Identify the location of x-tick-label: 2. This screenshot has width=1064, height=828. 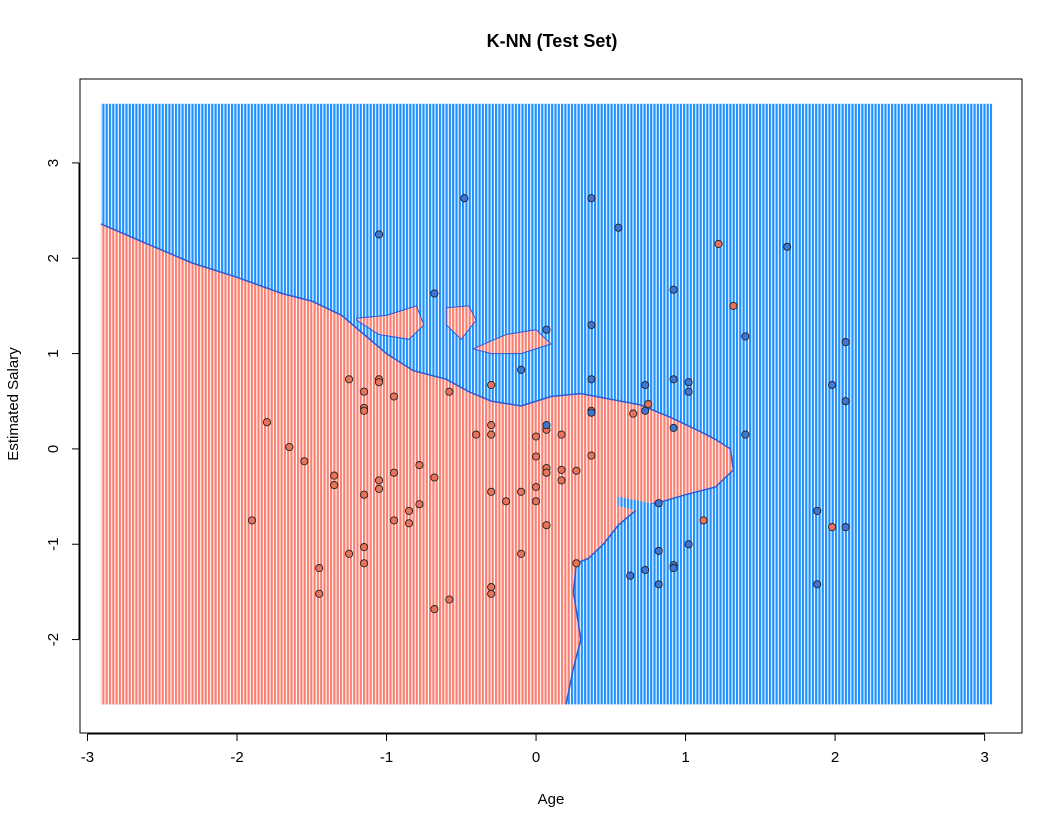
(835, 757).